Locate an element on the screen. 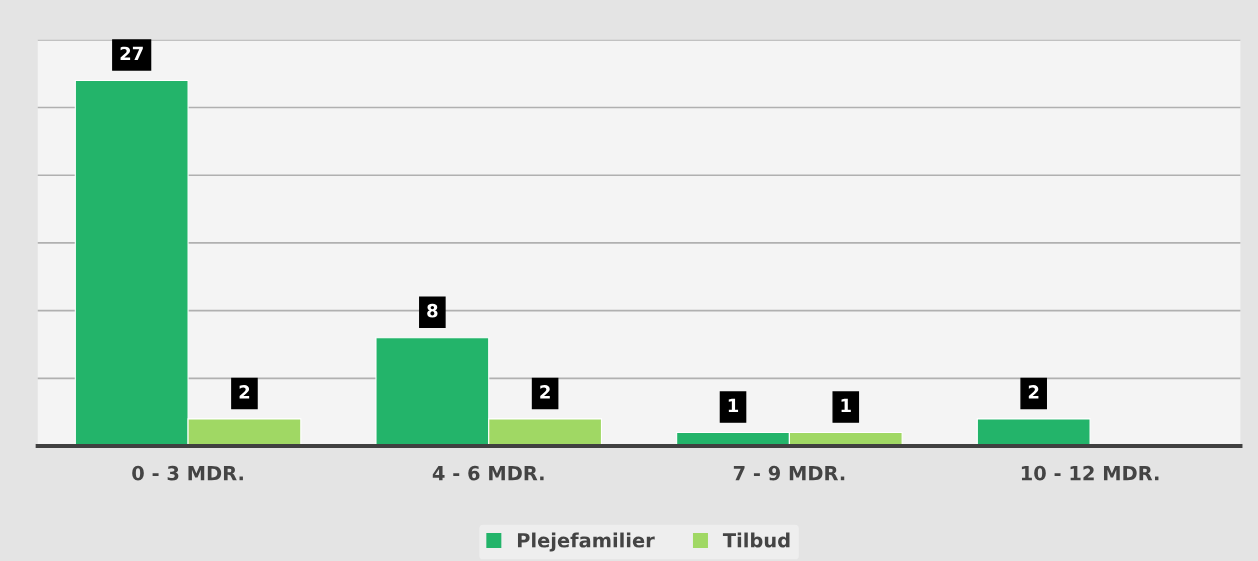 The image size is (1258, 561). x-tick-label: 0 - 3 MDR. is located at coordinates (187, 473).